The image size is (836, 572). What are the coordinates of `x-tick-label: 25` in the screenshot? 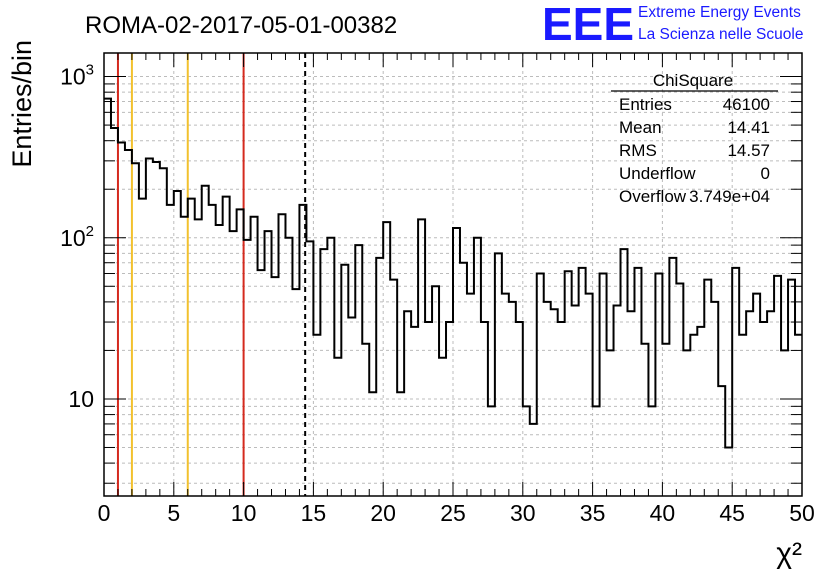 It's located at (453, 513).